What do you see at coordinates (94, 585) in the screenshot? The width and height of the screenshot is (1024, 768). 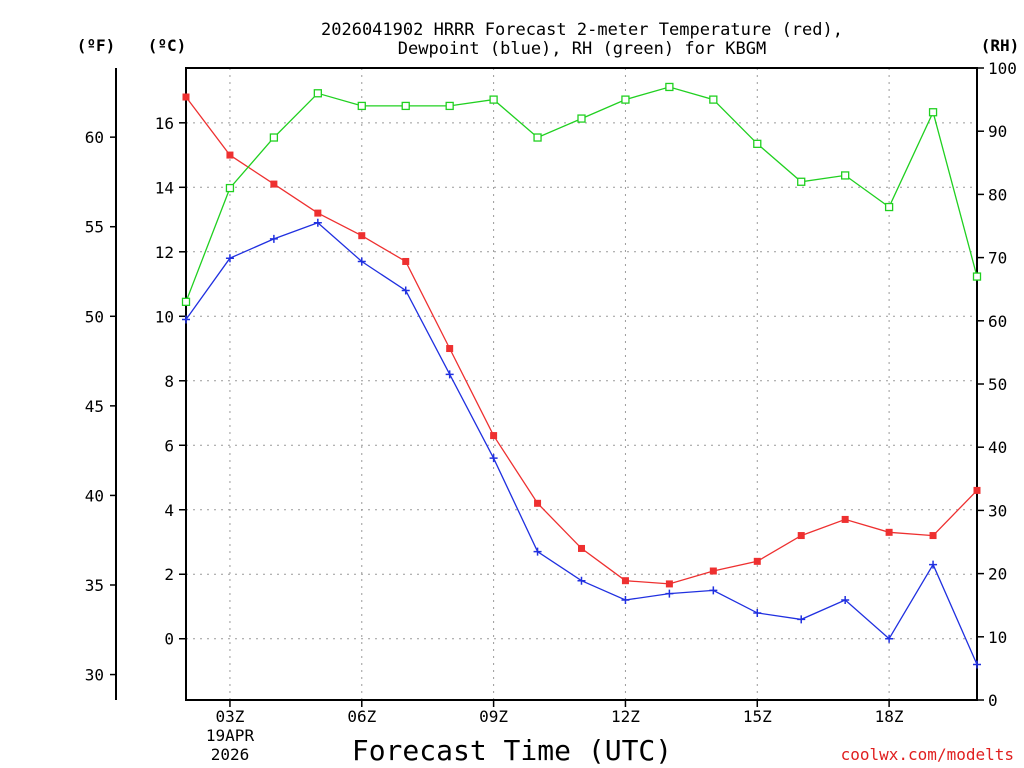 I see `fahrenheit-tick-label: 35` at bounding box center [94, 585].